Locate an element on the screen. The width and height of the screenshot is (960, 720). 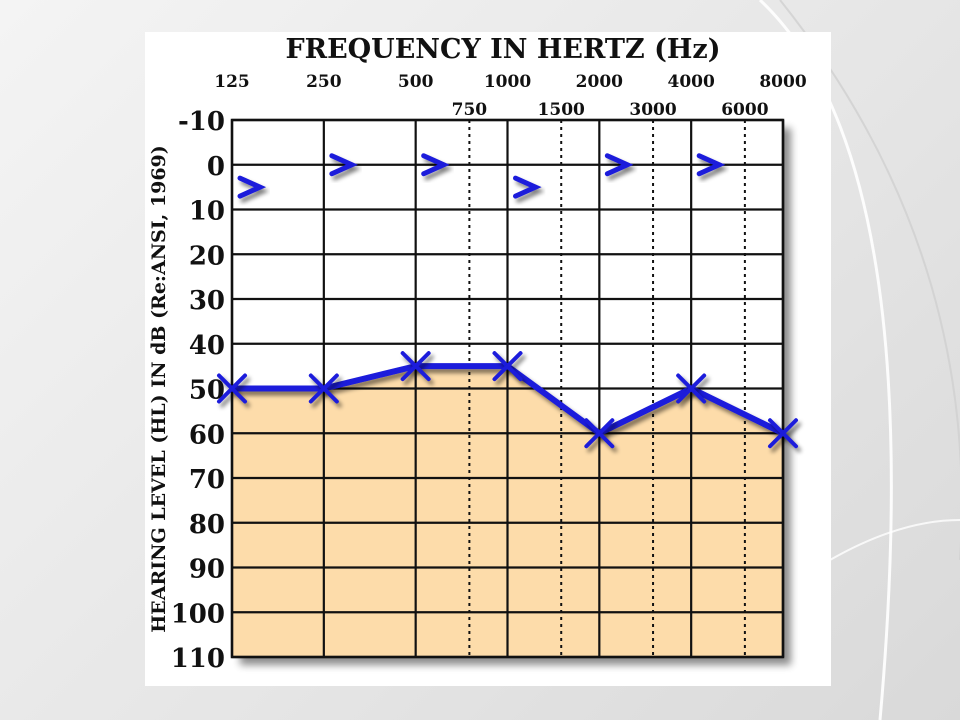
x-tick-label: 125 is located at coordinates (232, 82).